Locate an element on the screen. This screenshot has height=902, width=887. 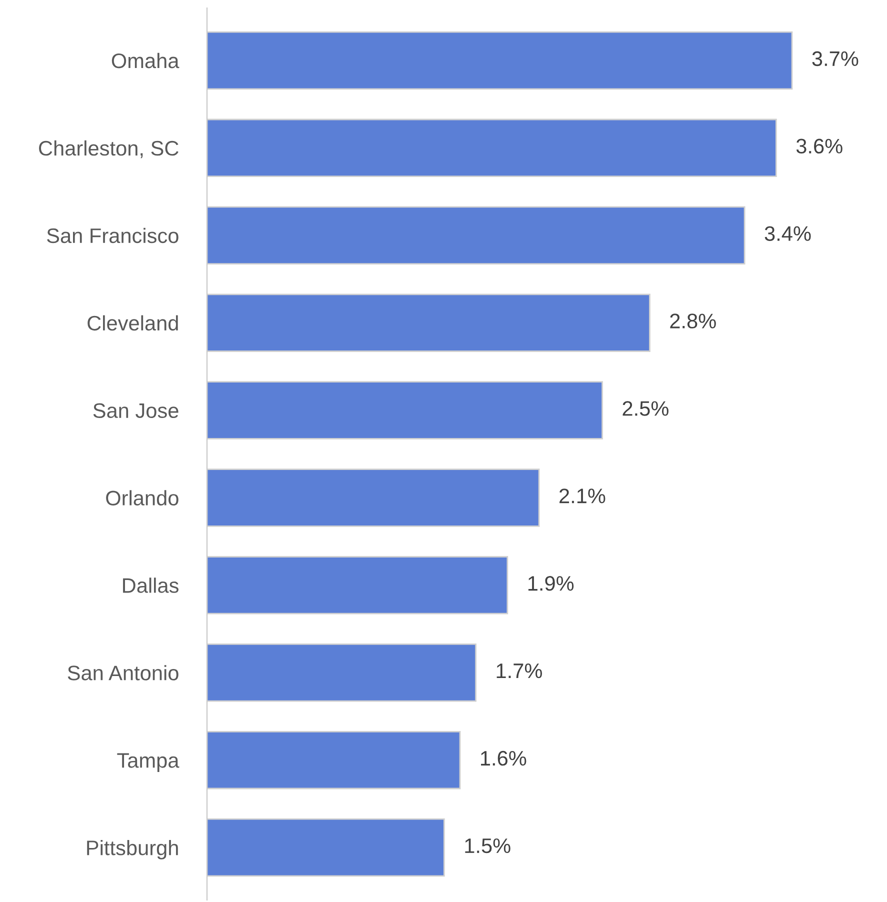
y-tick-label: San Francisco is located at coordinates (112, 236).